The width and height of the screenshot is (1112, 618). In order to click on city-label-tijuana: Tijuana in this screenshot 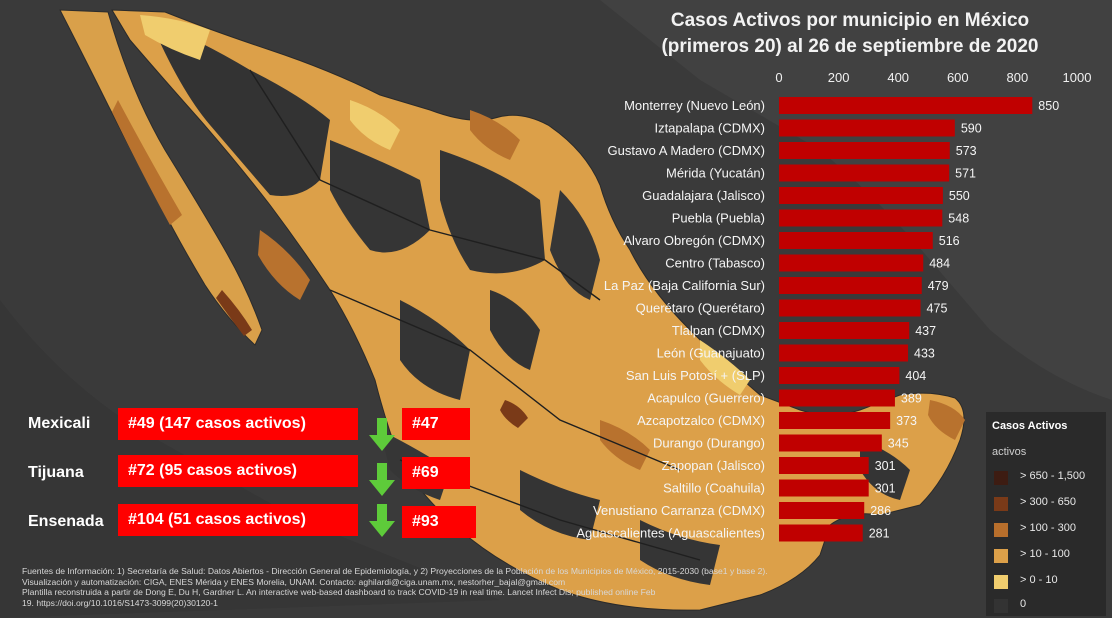, I will do `click(56, 472)`.